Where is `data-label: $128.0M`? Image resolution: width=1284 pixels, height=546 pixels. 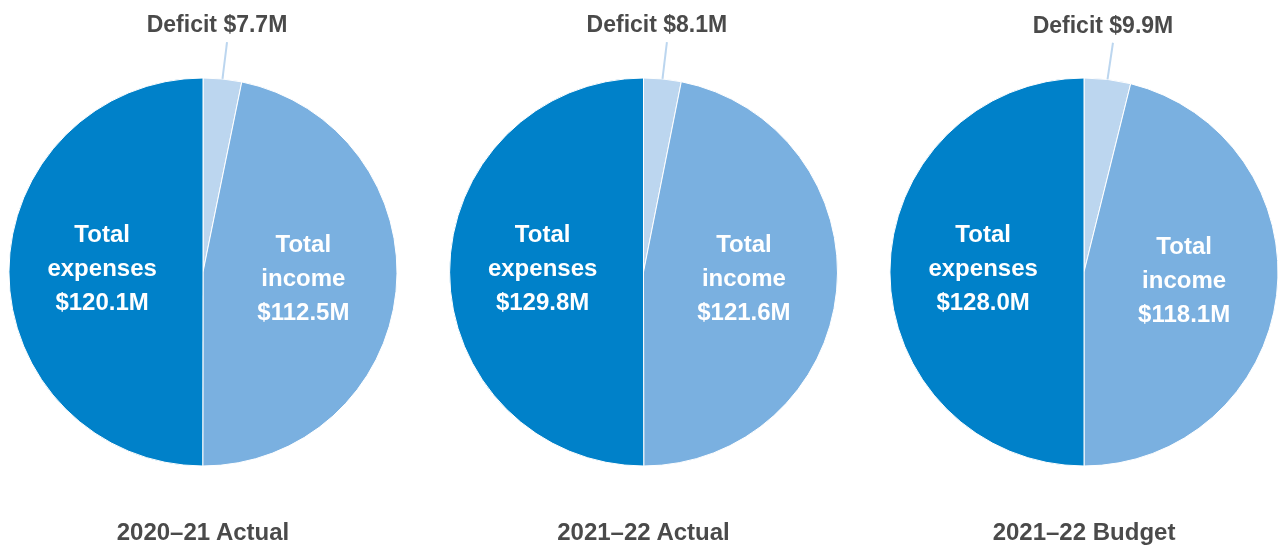 data-label: $128.0M is located at coordinates (983, 301).